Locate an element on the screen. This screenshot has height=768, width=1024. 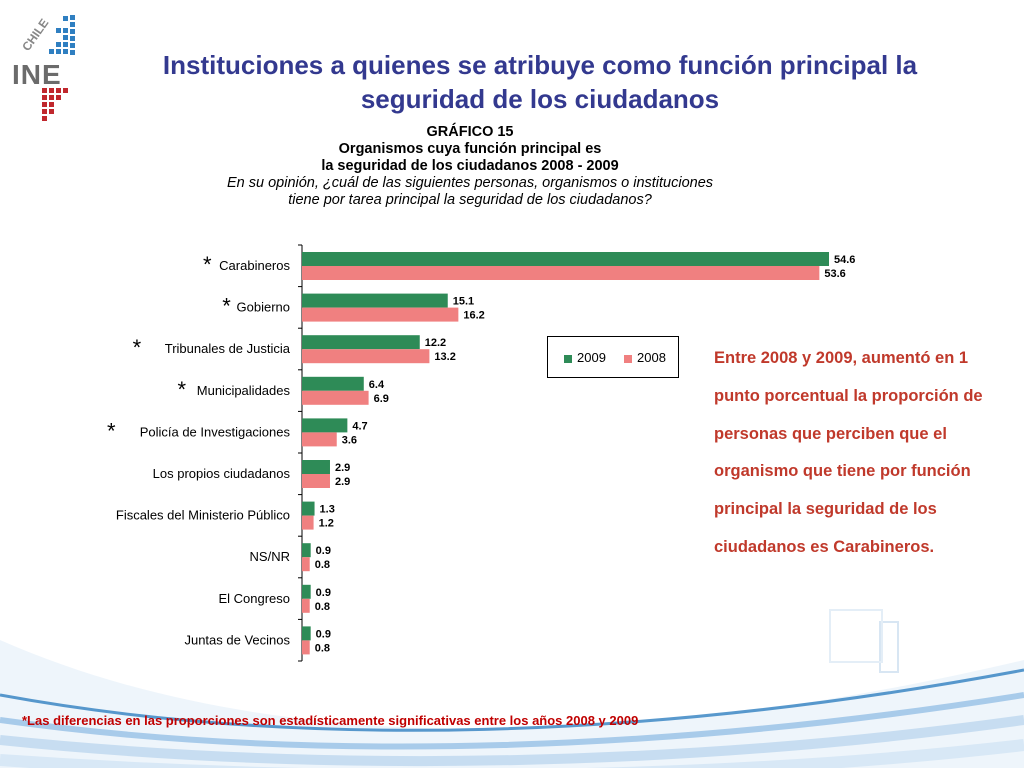
value-label-2009-0: 54.6 is located at coordinates (844, 260).